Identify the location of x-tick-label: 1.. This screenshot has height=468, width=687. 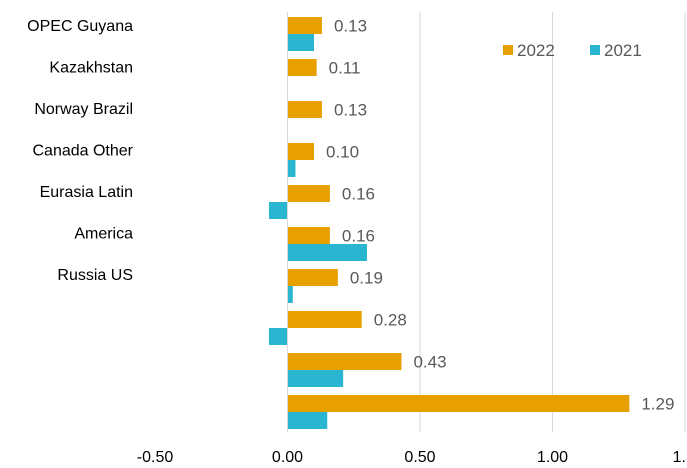
(679, 457).